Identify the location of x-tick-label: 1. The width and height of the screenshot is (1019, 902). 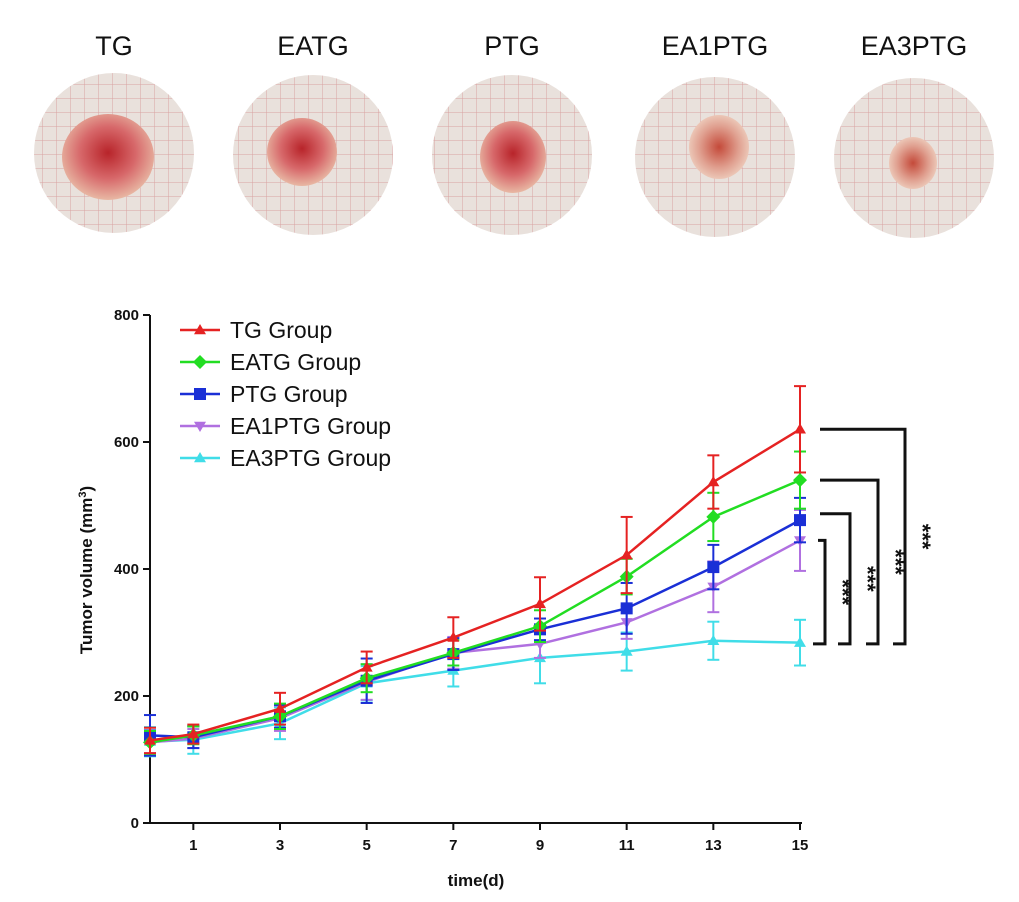
(193, 845).